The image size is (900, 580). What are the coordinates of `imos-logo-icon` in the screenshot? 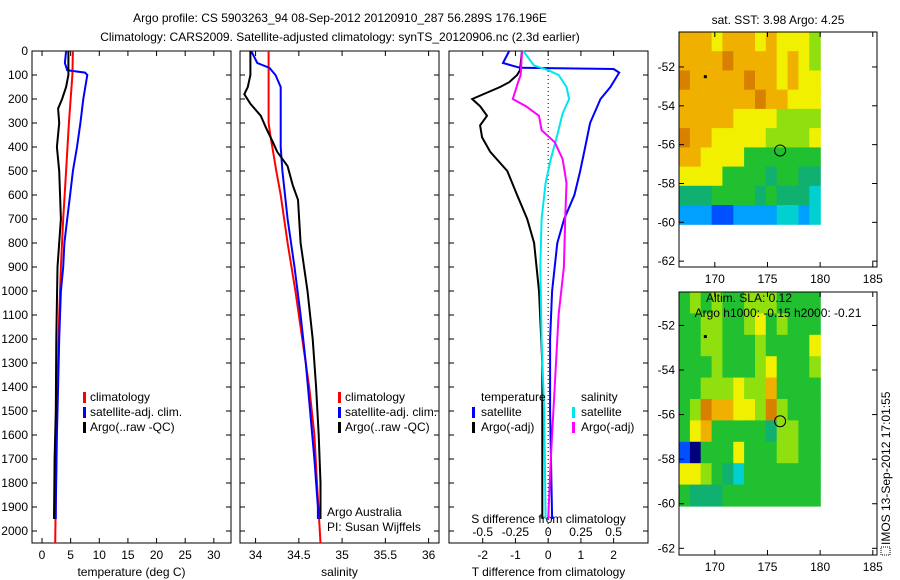 It's located at (885, 551).